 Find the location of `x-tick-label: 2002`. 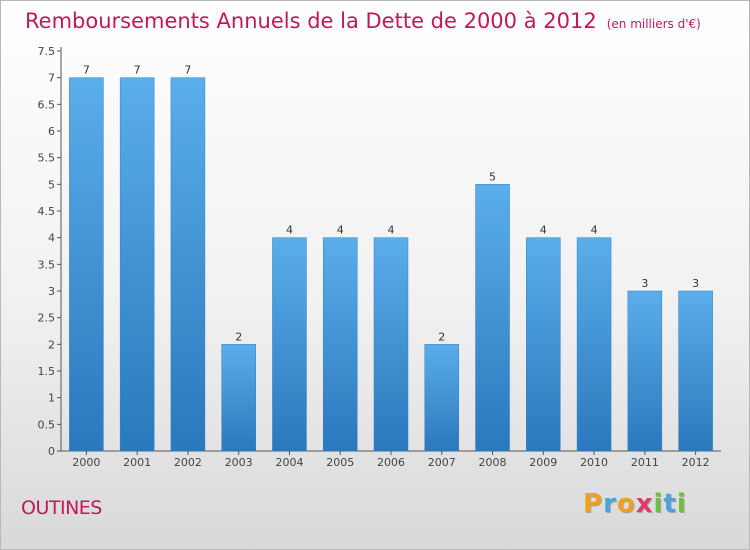

x-tick-label: 2002 is located at coordinates (188, 462).